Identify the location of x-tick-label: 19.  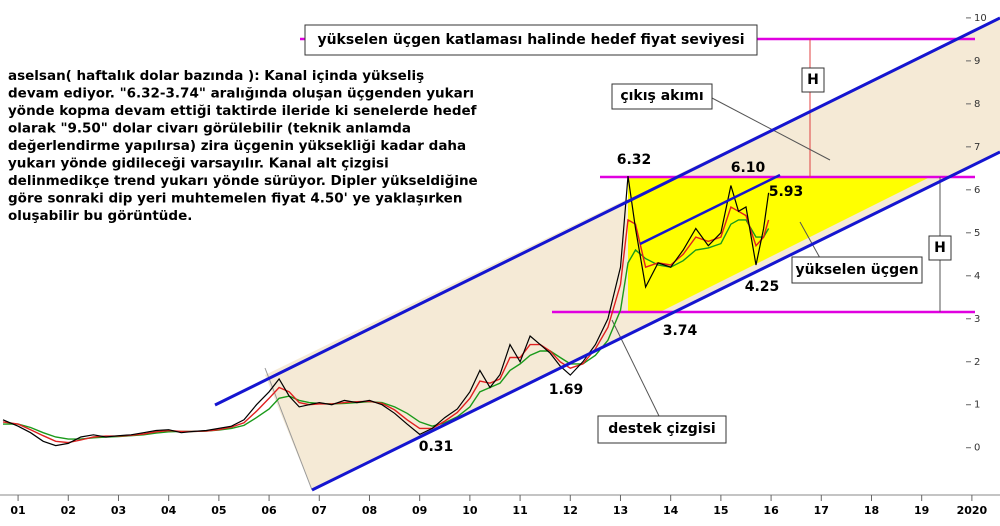
(921, 510).